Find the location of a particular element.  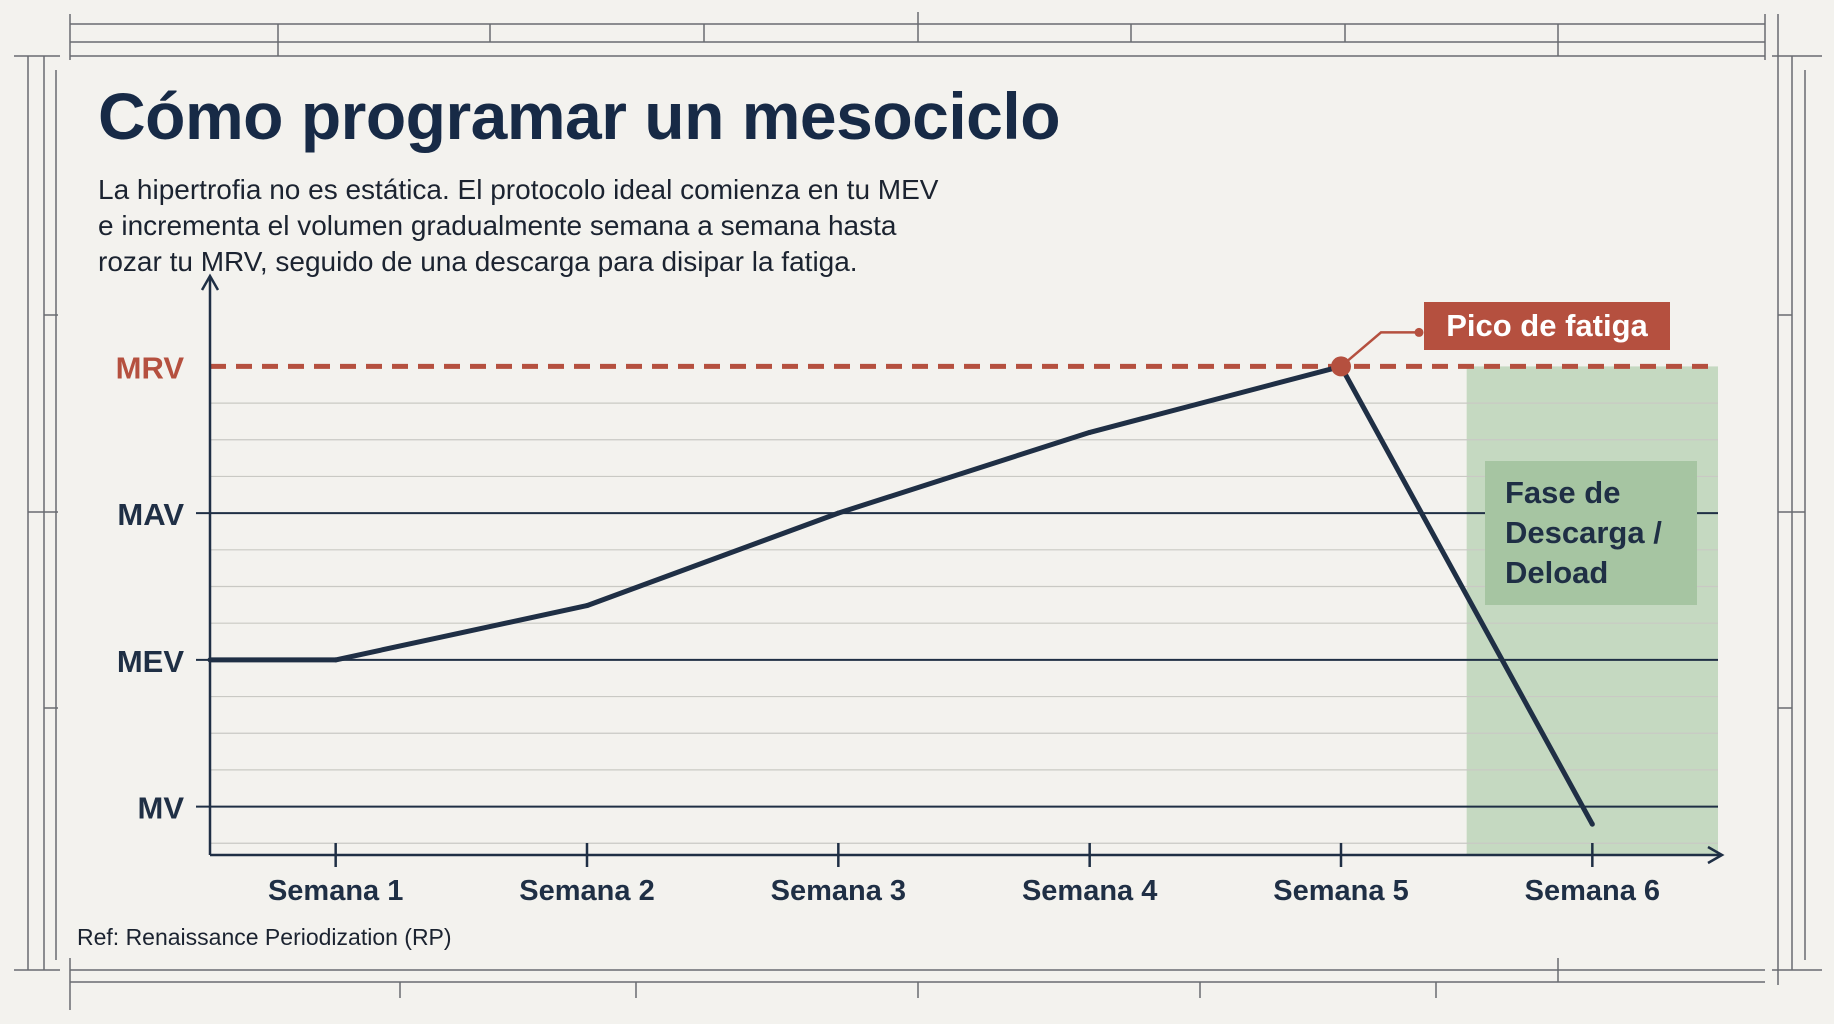

x-axis-arrow is located at coordinates (1716, 855).